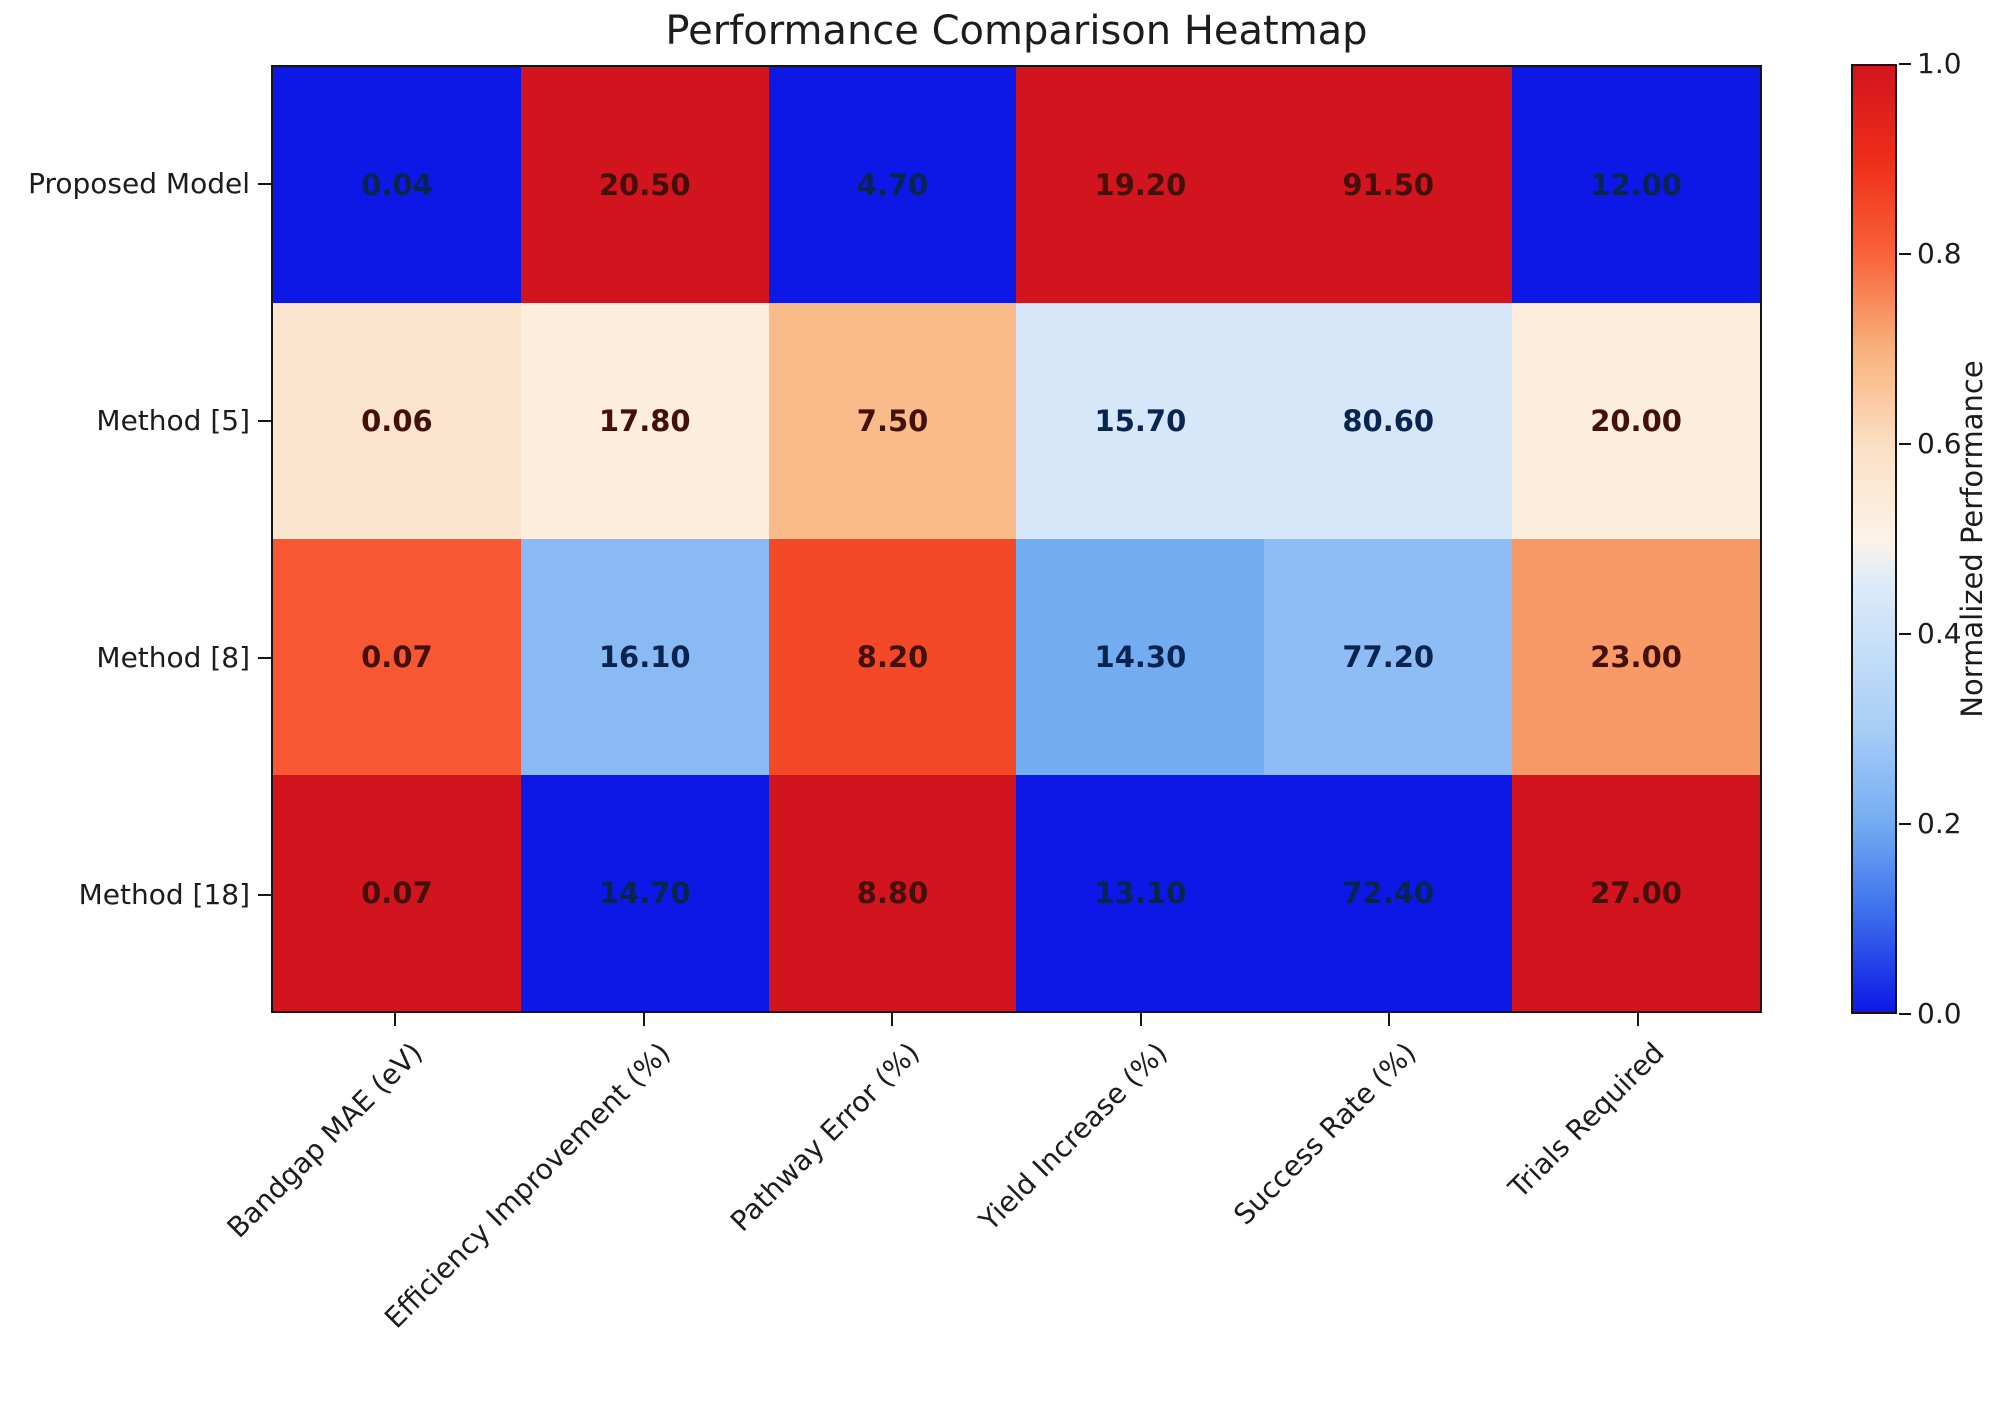 Image resolution: width=2008 pixels, height=1408 pixels. I want to click on heatmap-cell: 19.20, so click(1140, 185).